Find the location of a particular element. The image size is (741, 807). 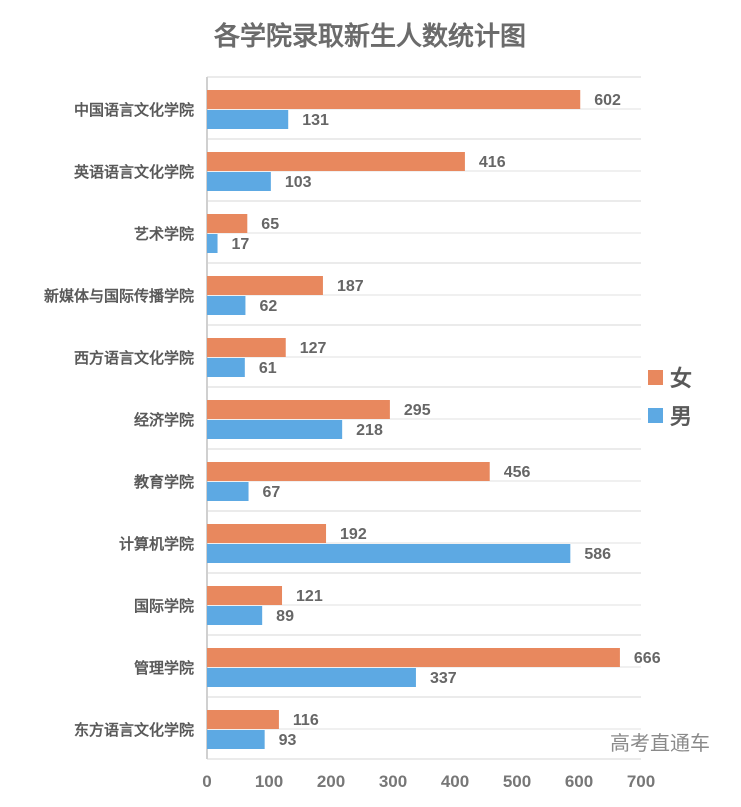

data-label: 187 is located at coordinates (350, 286).